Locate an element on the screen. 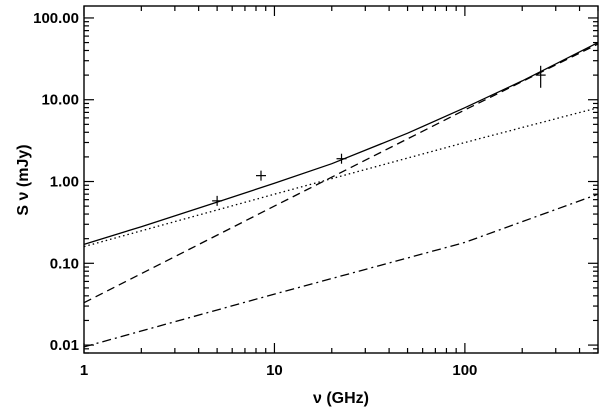 Image resolution: width=600 pixels, height=413 pixels. y-tick-label: 10.00 is located at coordinates (60, 100).